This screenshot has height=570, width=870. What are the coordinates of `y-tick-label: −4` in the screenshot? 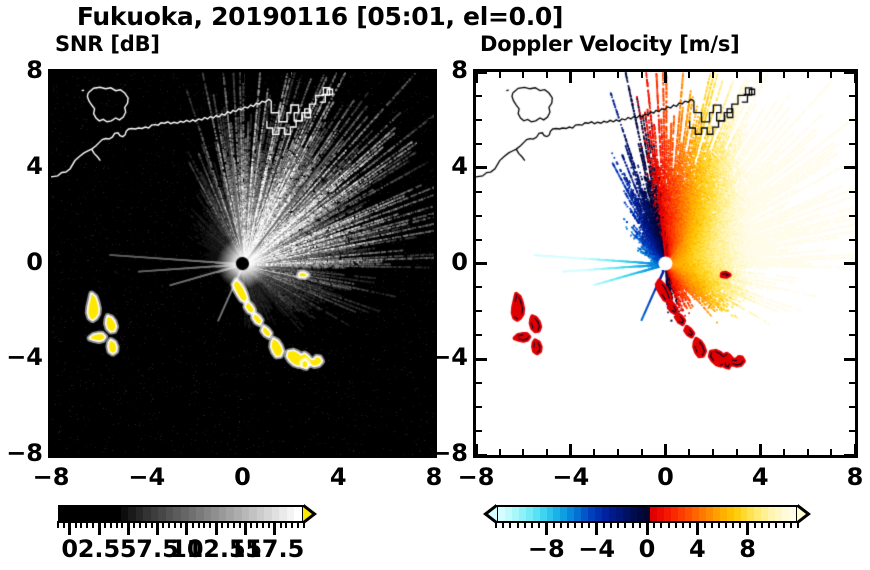 It's located at (449, 357).